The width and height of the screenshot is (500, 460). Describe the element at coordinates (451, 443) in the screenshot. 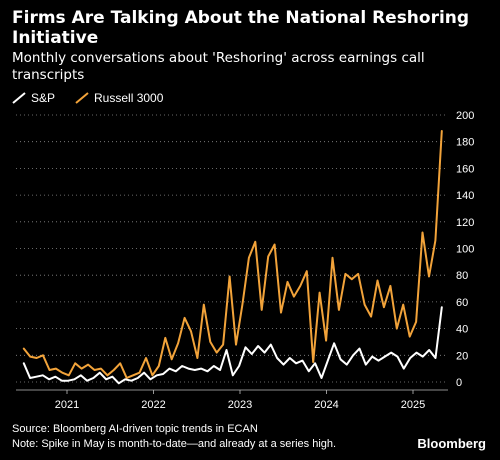

I see `bloomberg-logo: Bloomberg` at that location.